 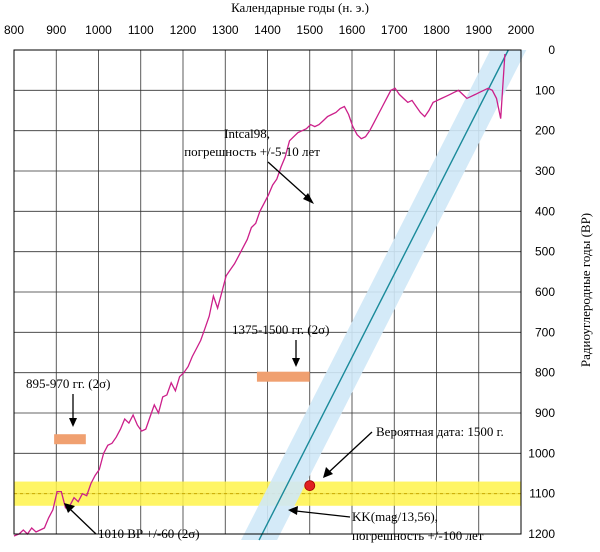 I want to click on y-tick-label: 1000, so click(x=541, y=453).